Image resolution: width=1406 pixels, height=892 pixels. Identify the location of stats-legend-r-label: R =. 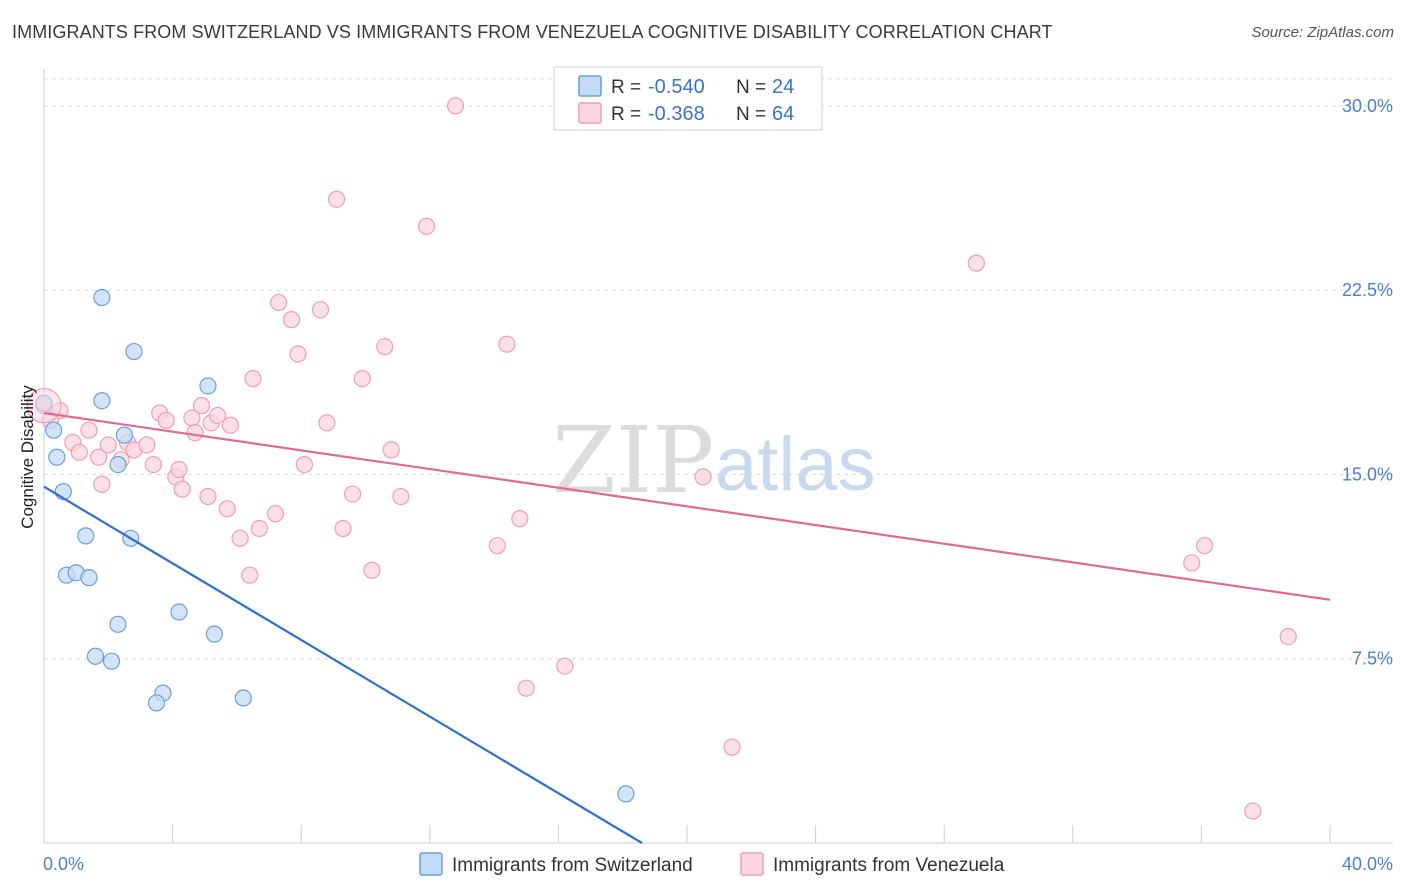
(626, 87).